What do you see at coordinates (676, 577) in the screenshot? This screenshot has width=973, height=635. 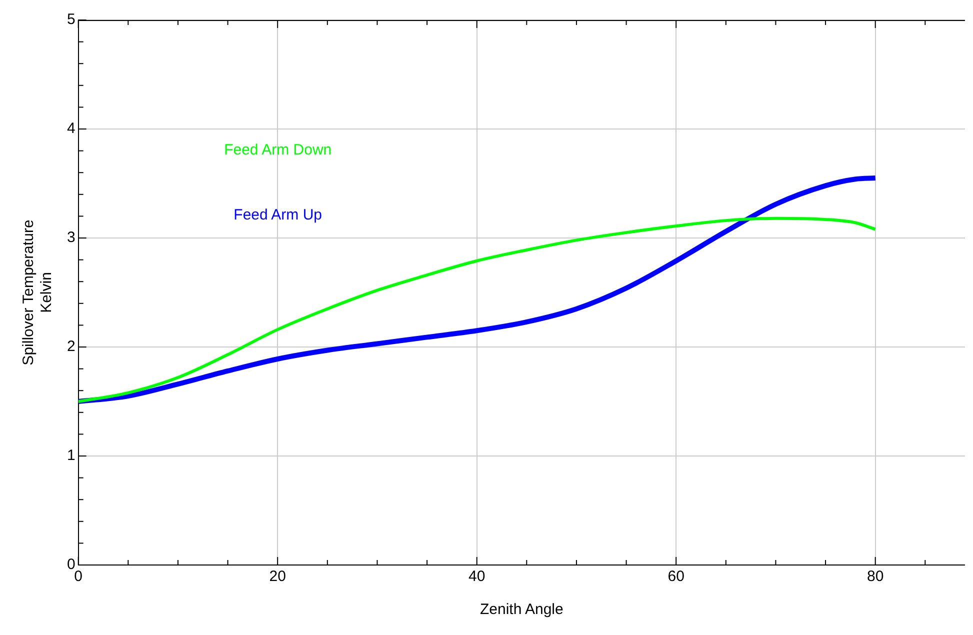 I see `x-tick-label: 60` at bounding box center [676, 577].